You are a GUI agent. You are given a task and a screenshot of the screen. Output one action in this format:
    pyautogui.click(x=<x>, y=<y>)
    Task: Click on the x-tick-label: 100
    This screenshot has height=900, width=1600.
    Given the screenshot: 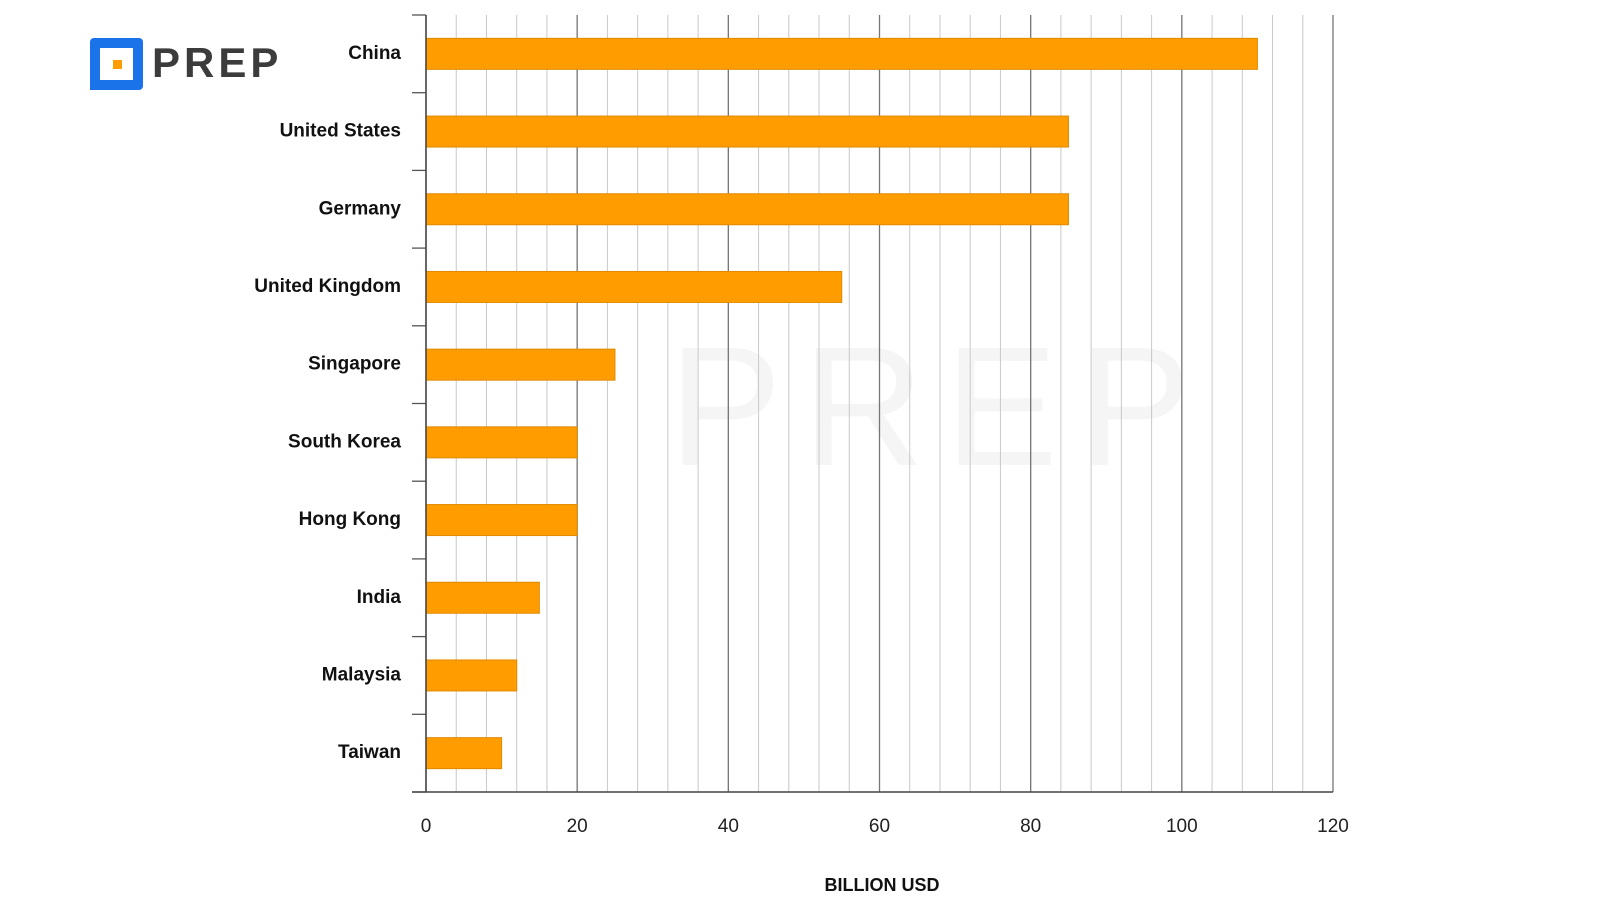 What is the action you would take?
    pyautogui.click(x=1182, y=826)
    